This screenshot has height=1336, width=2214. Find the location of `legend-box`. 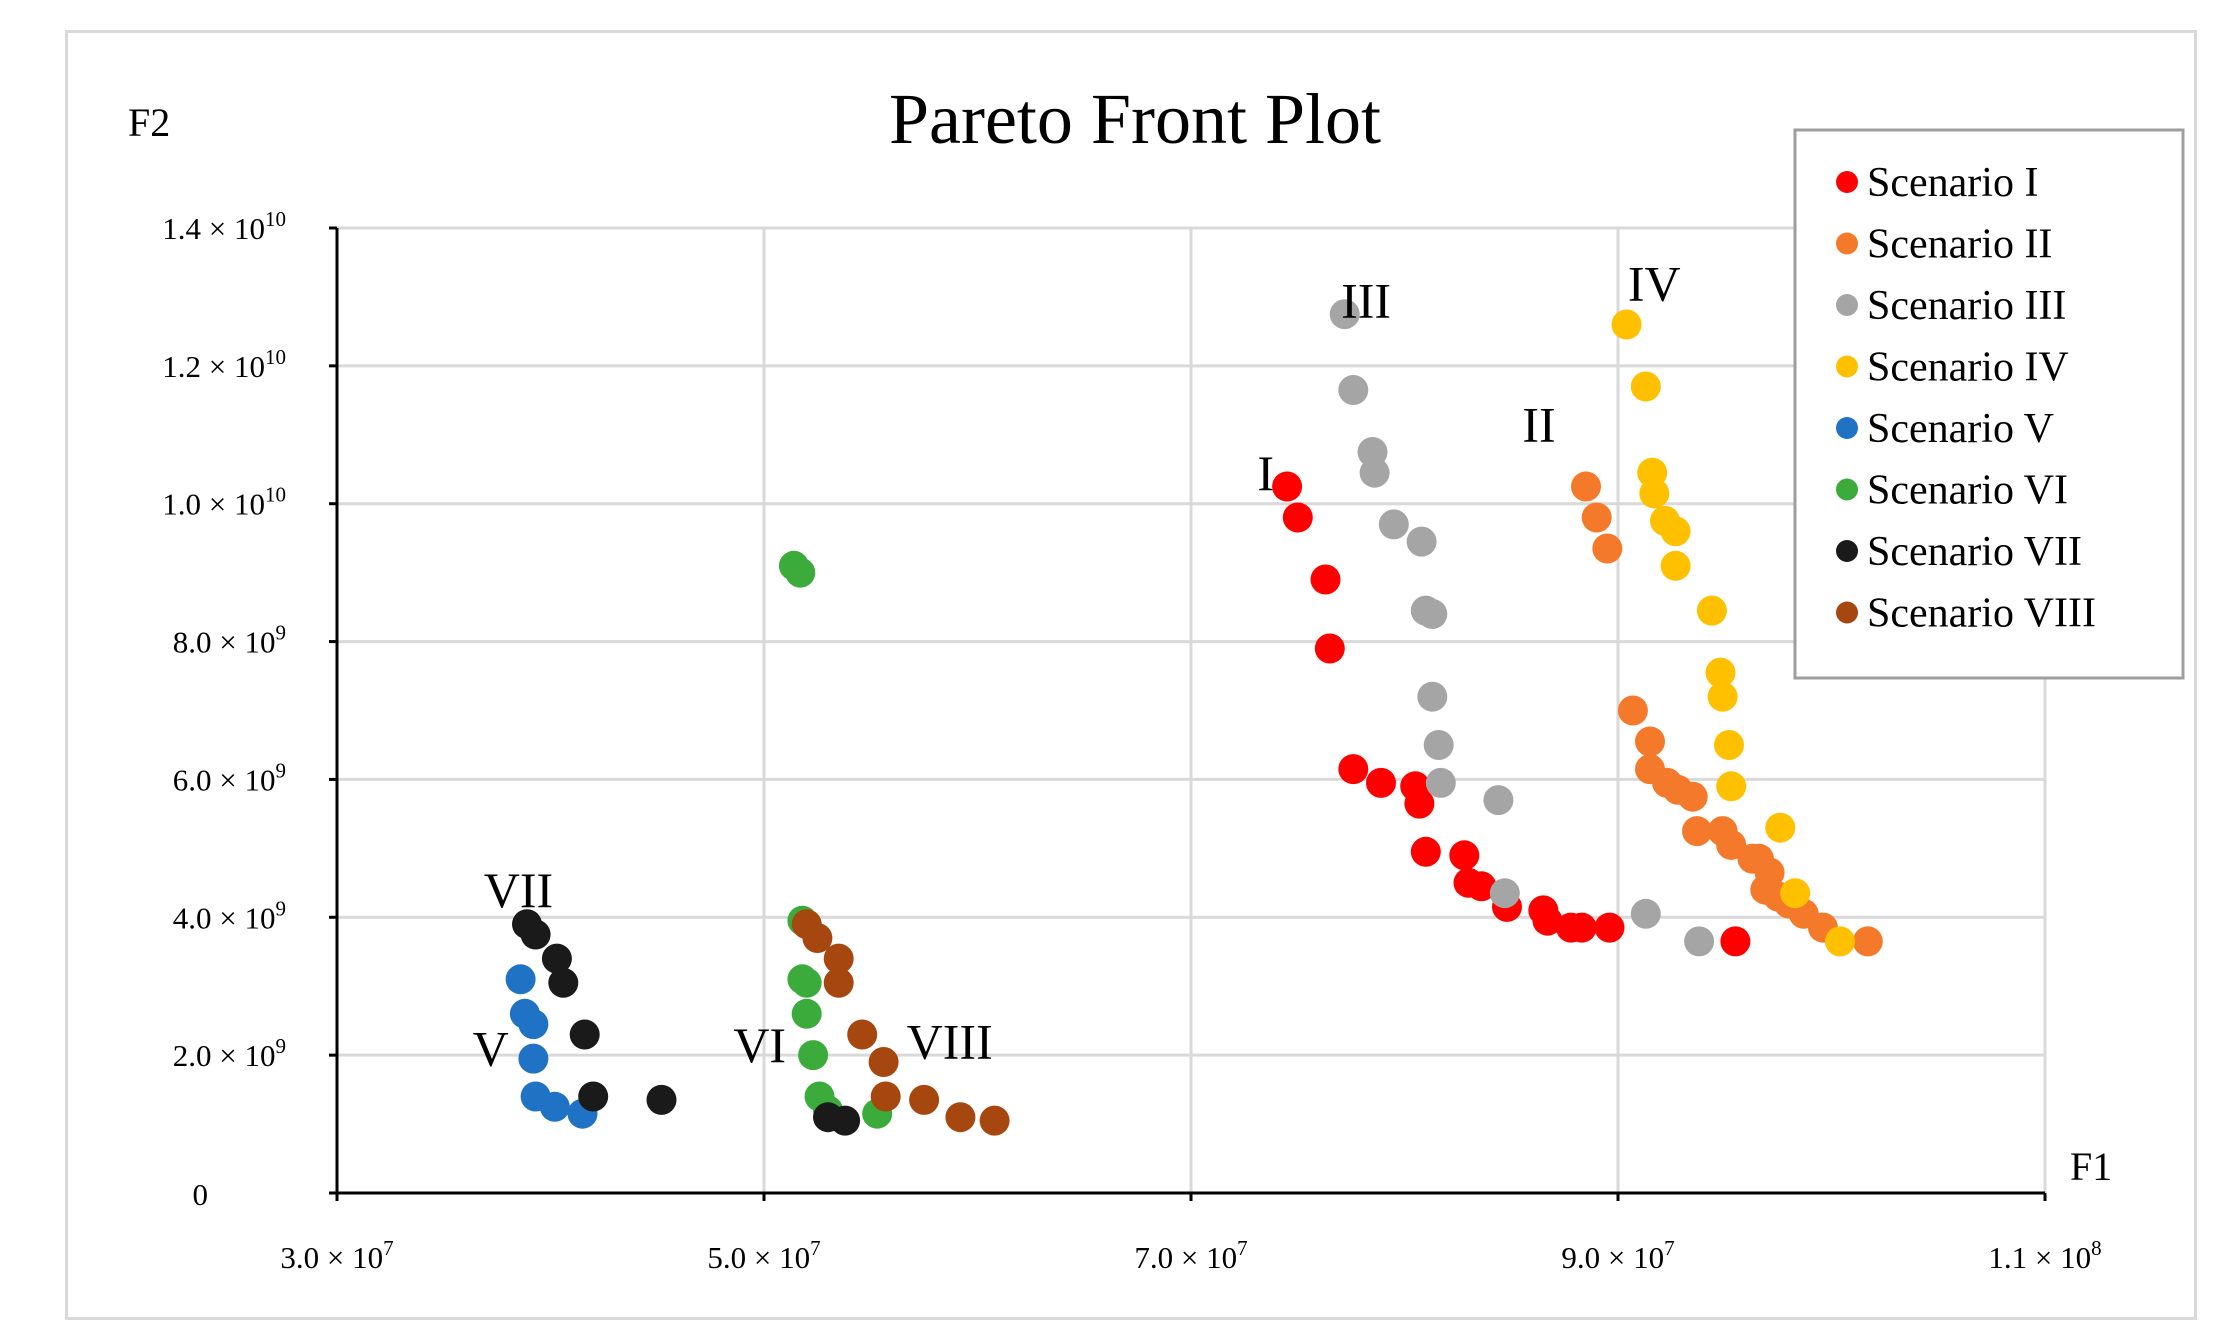

legend-box is located at coordinates (1989, 404).